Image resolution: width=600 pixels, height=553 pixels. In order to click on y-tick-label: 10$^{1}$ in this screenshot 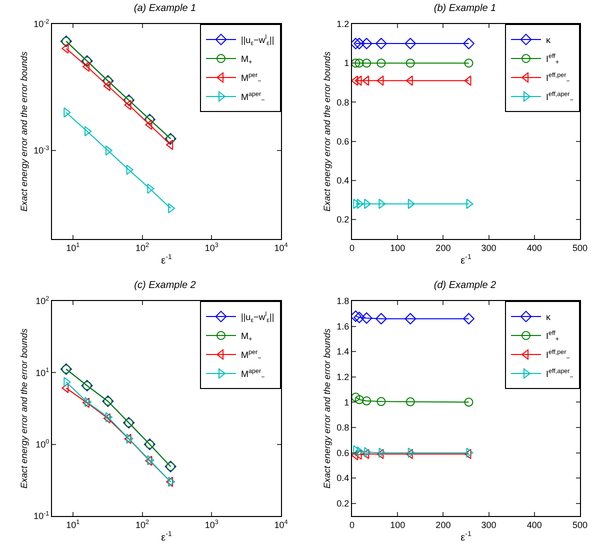, I will do `click(43, 372)`.